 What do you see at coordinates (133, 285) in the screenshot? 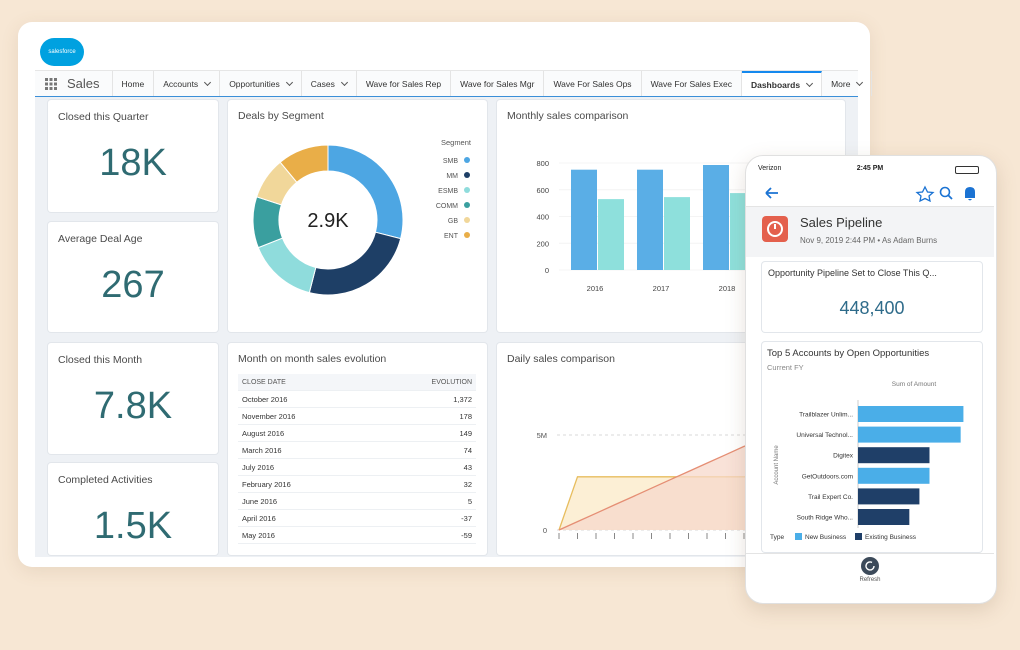
I see `metric-value: 267` at bounding box center [133, 285].